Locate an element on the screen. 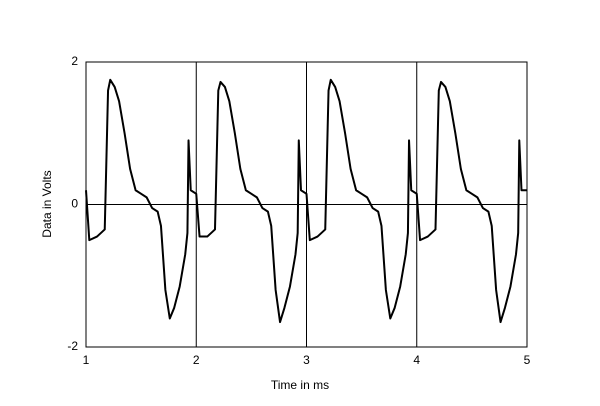 The height and width of the screenshot is (406, 600). x-tick-label: 5 is located at coordinates (527, 360).